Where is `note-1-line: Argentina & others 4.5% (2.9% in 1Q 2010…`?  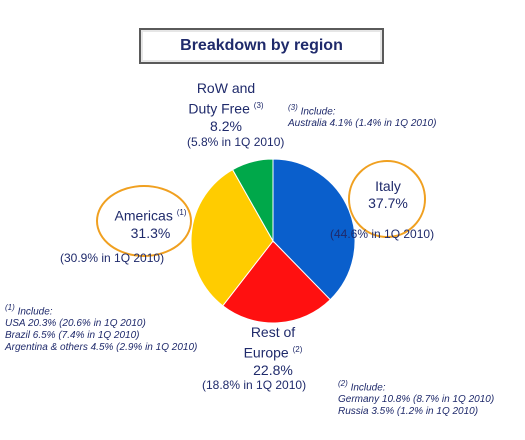 note-1-line: Argentina & others 4.5% (2.9% in 1Q 2010… is located at coordinates (101, 347).